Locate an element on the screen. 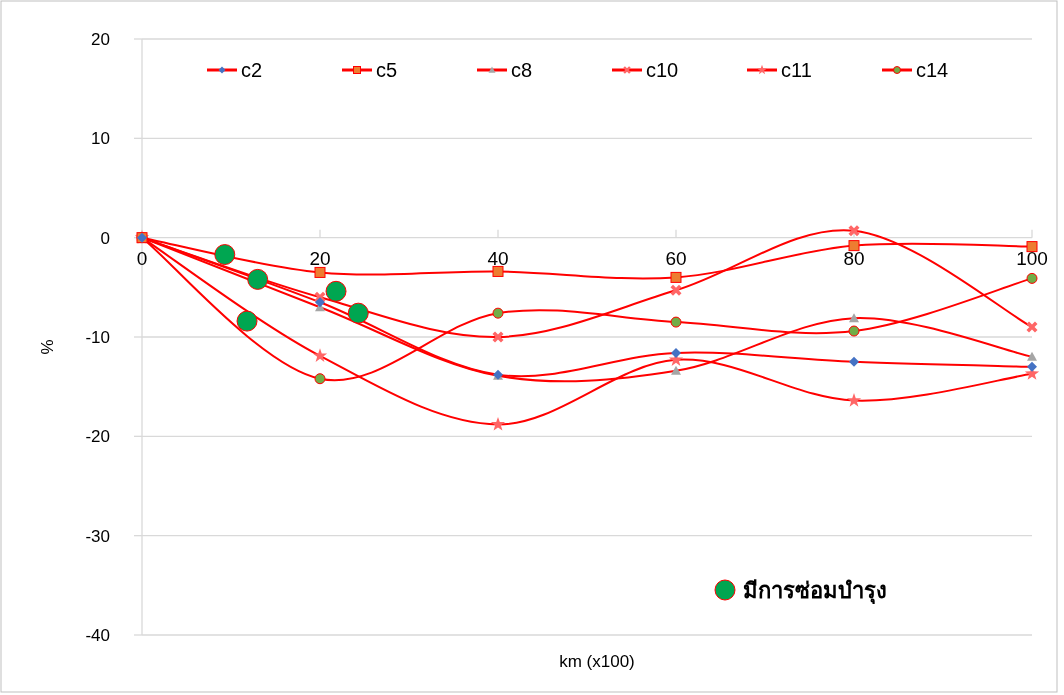 Image resolution: width=1064 pixels, height=695 pixels. x-tick-label: 80 is located at coordinates (854, 258).